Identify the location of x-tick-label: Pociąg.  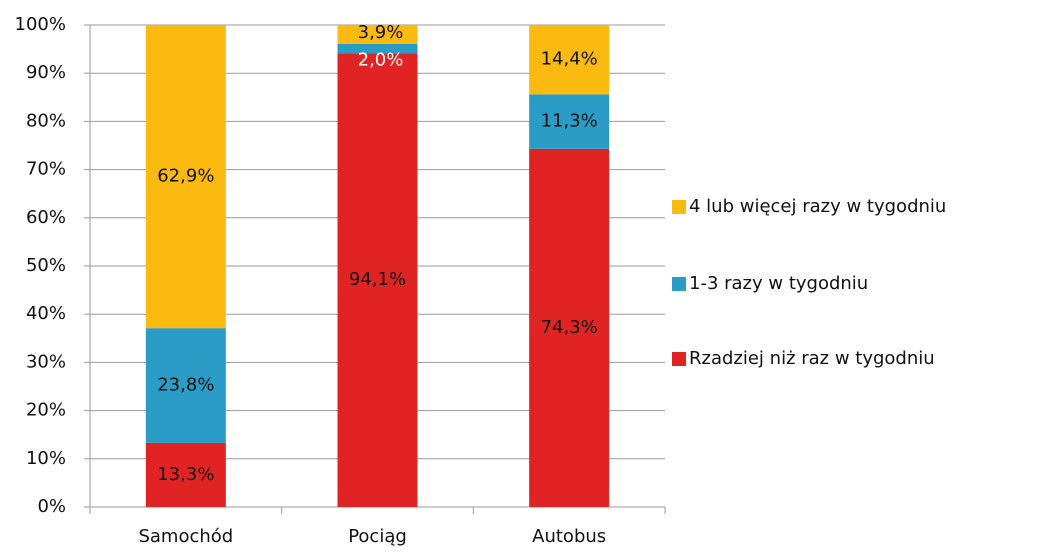
(377, 536).